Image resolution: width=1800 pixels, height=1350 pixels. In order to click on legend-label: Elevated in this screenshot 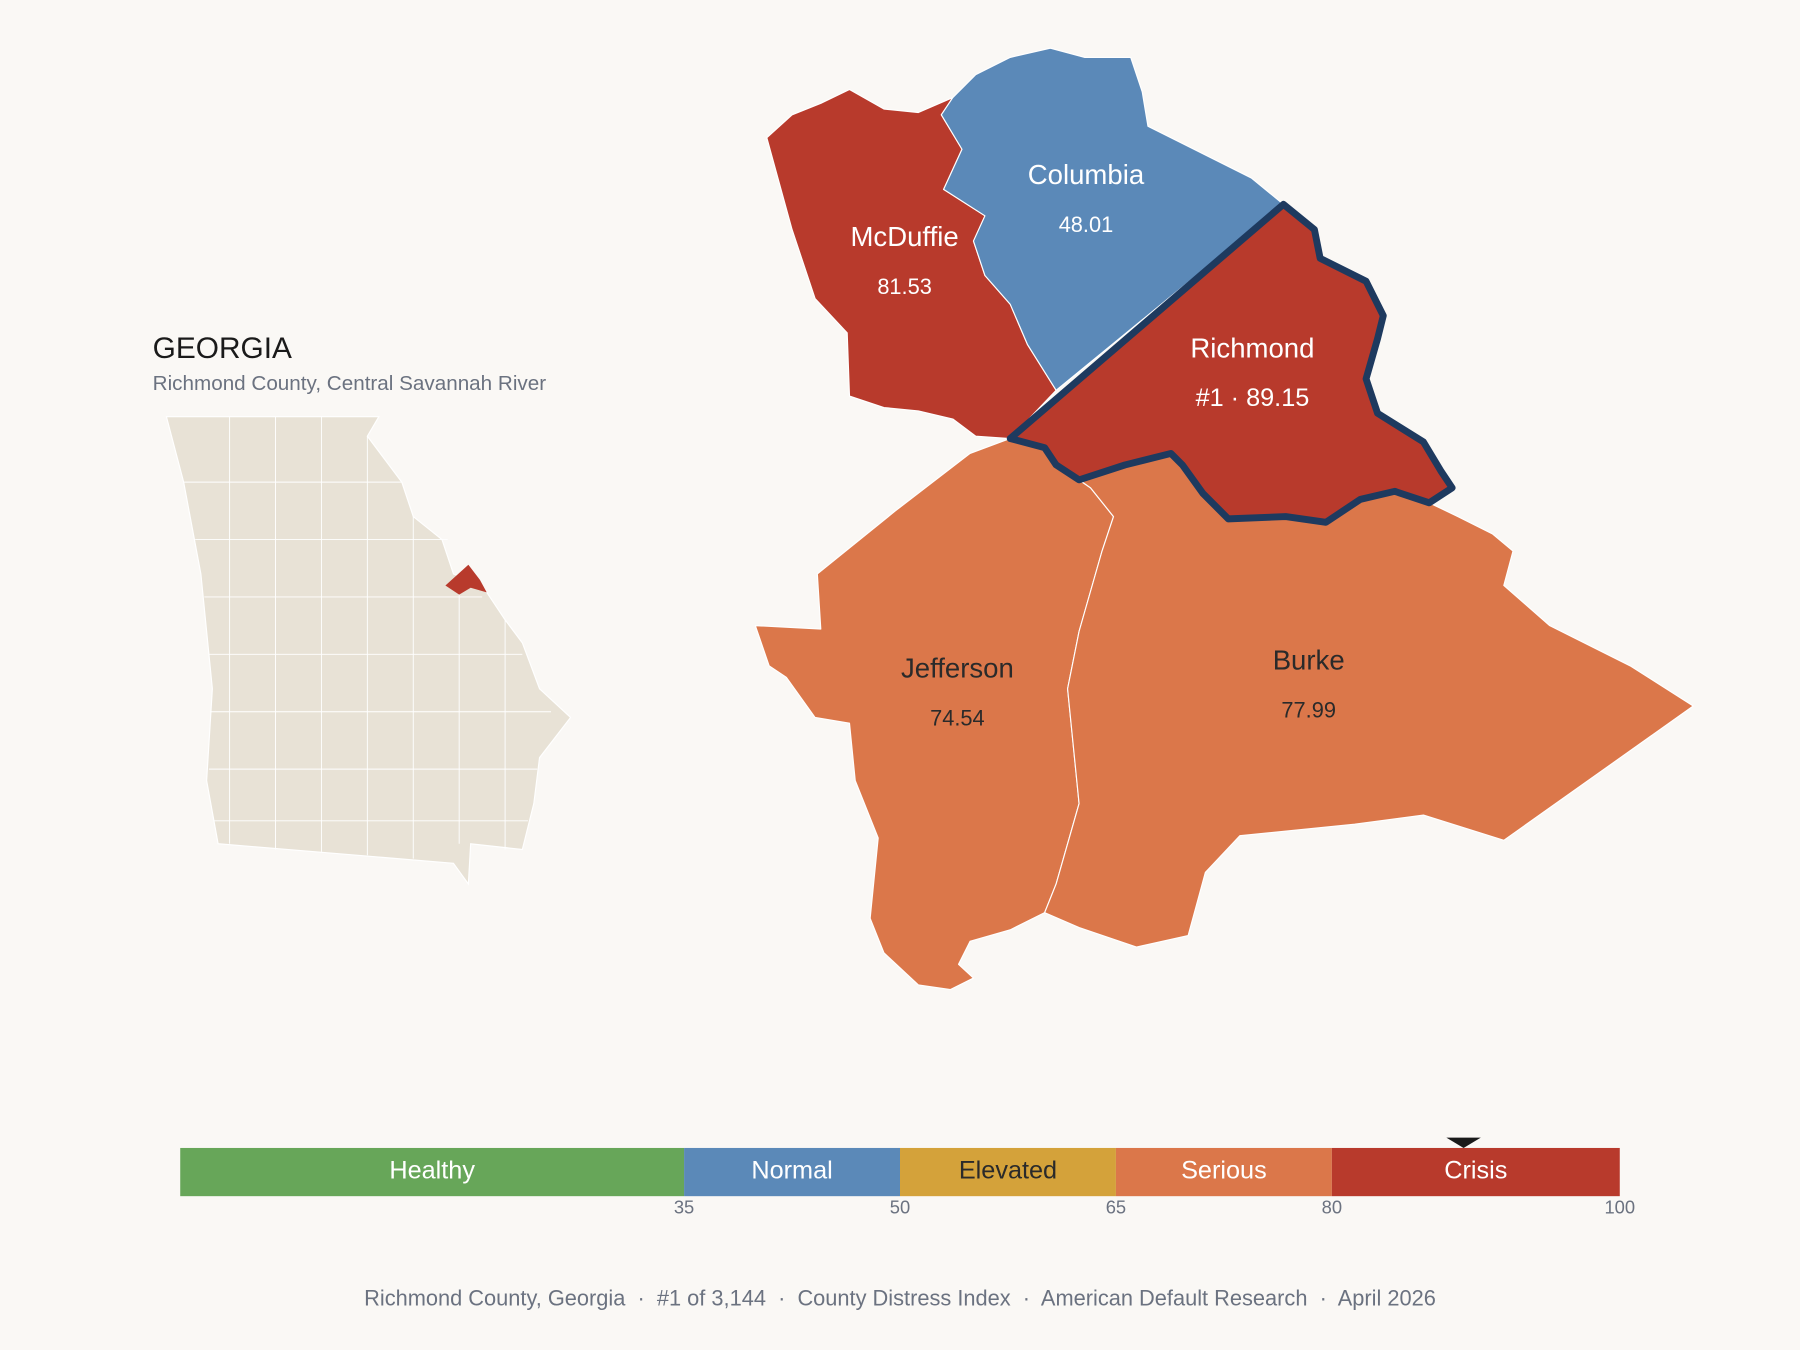, I will do `click(1008, 1171)`.